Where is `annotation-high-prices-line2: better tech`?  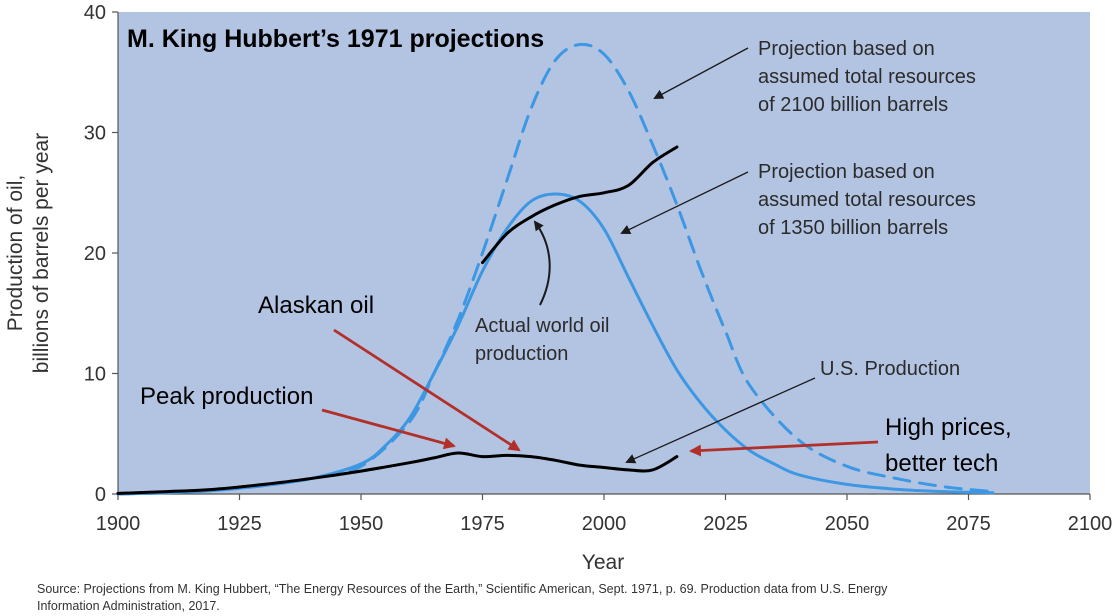 annotation-high-prices-line2: better tech is located at coordinates (941, 463).